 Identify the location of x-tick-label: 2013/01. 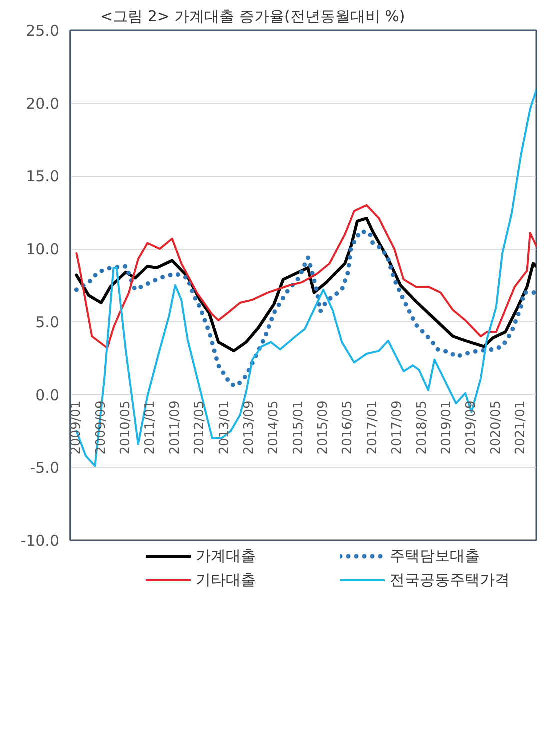
(224, 427).